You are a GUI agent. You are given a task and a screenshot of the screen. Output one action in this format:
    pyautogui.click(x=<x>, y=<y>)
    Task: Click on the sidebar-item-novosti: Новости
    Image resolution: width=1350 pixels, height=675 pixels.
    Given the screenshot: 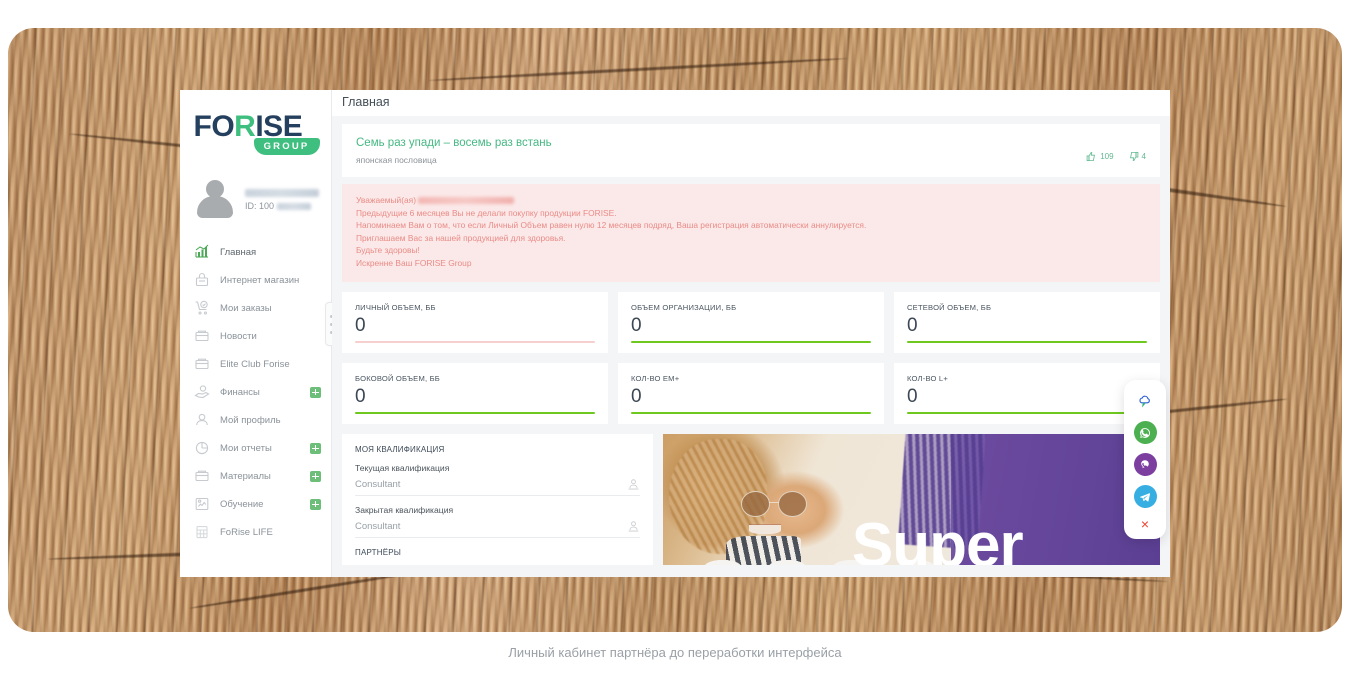 What is the action you would take?
    pyautogui.click(x=255, y=336)
    